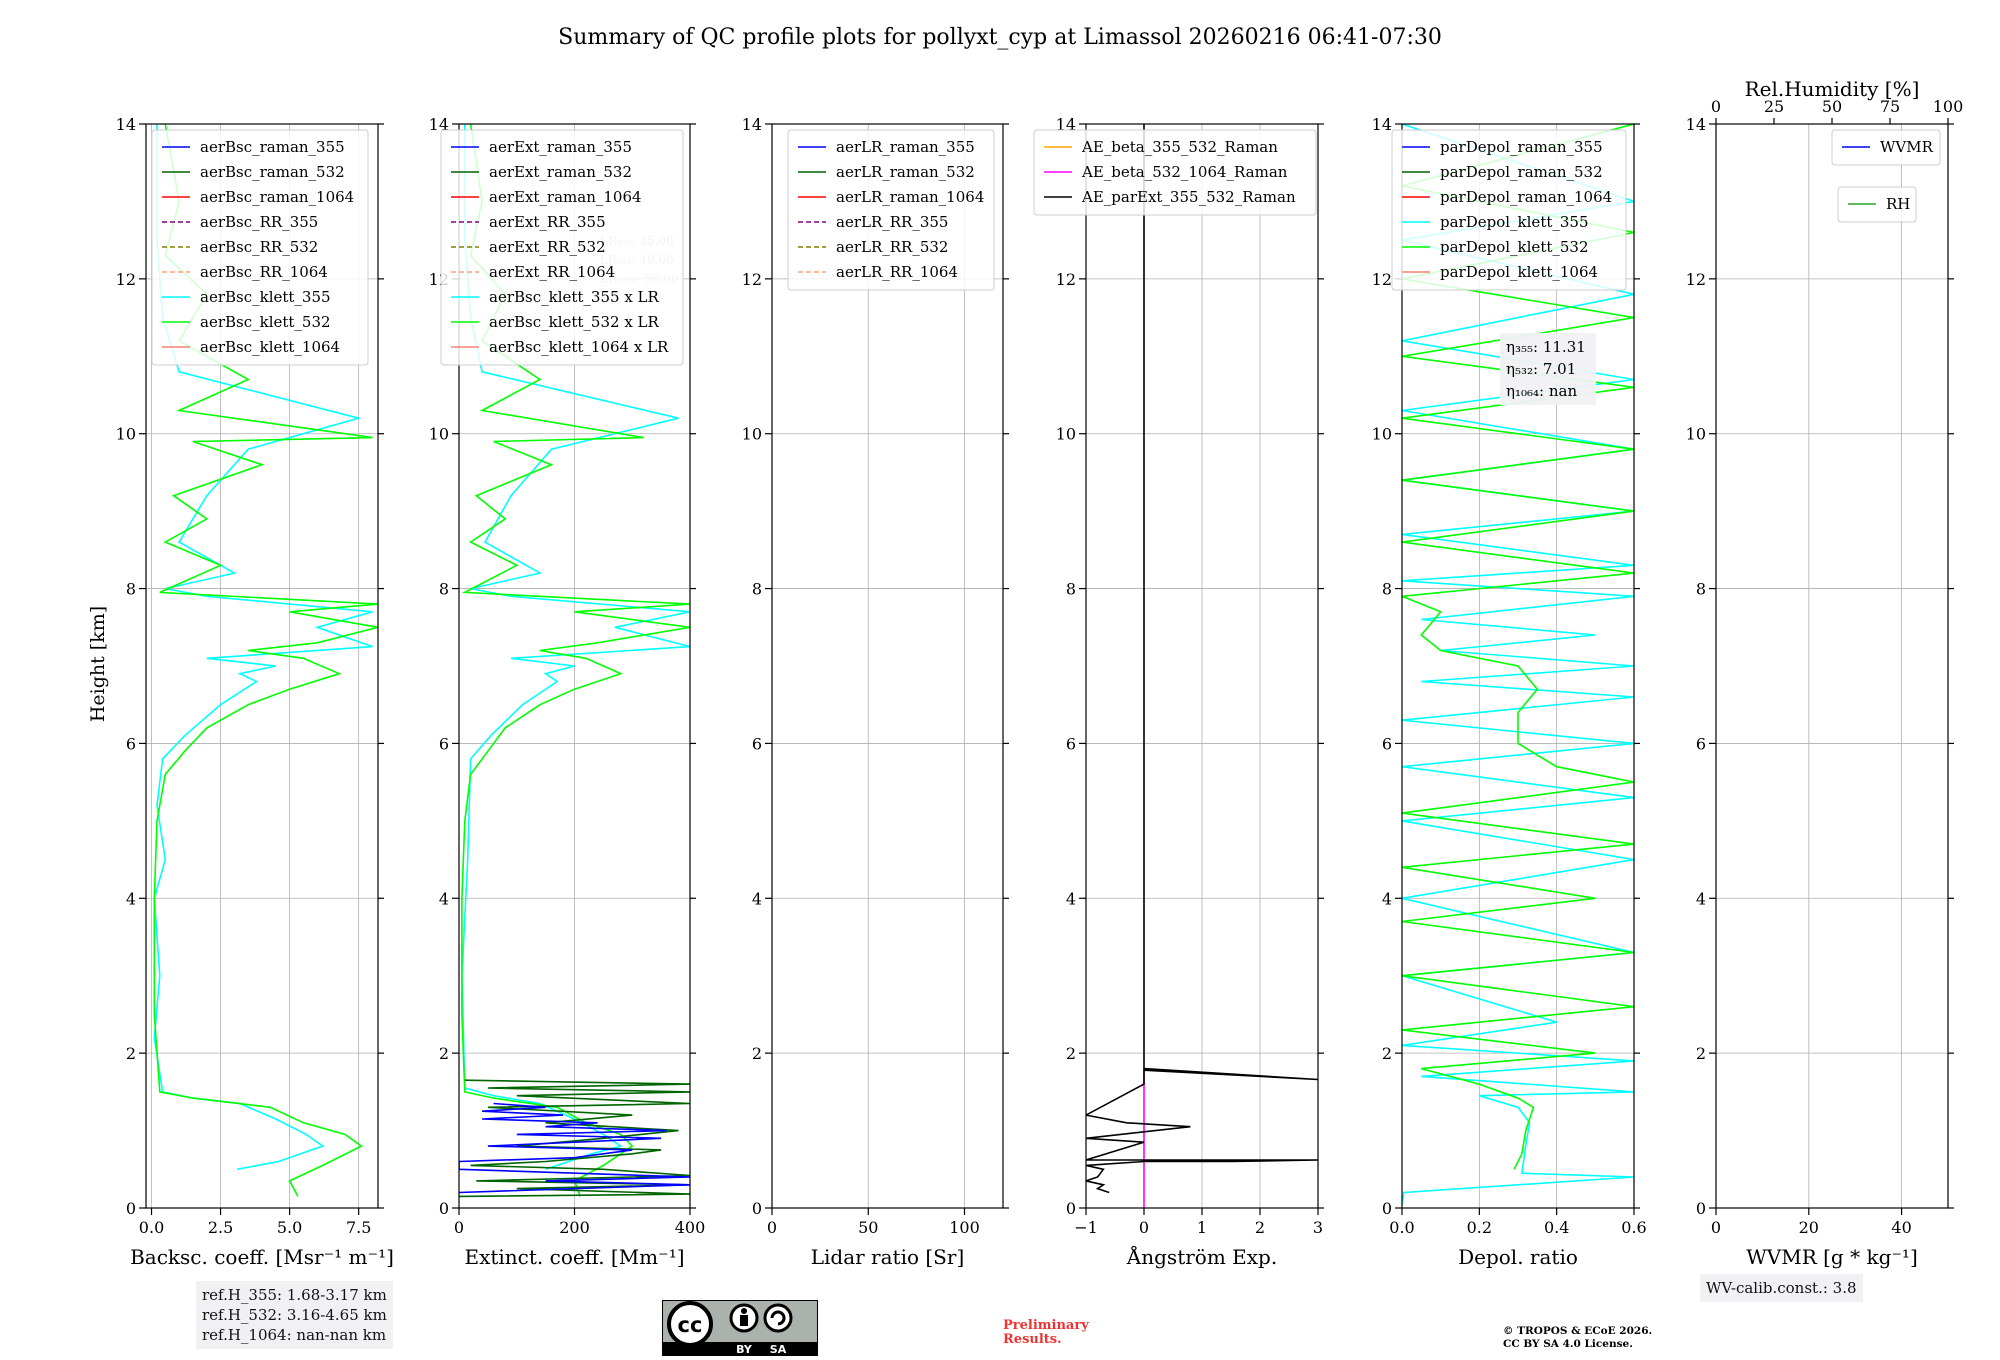 The height and width of the screenshot is (1360, 2000). Describe the element at coordinates (1514, 222) in the screenshot. I see `legend-entry: parDepol_klett_355` at that location.